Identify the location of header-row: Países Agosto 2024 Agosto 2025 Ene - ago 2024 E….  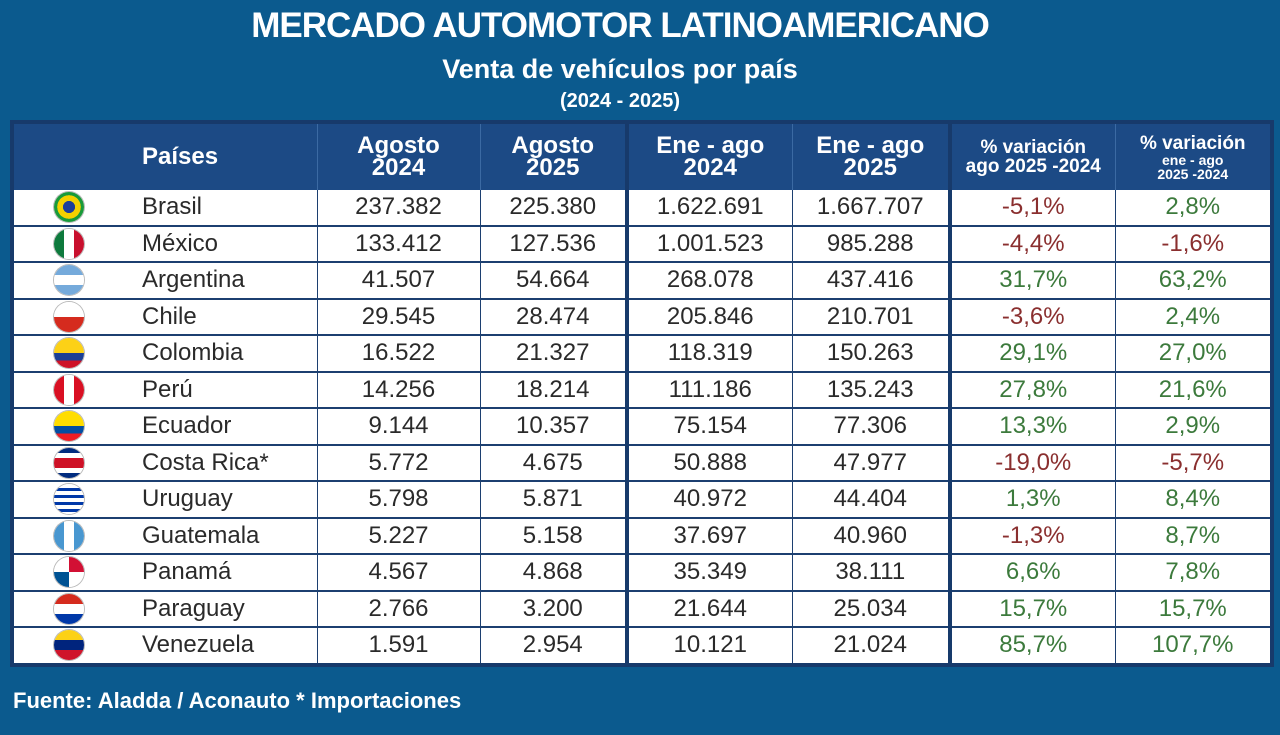
(642, 156).